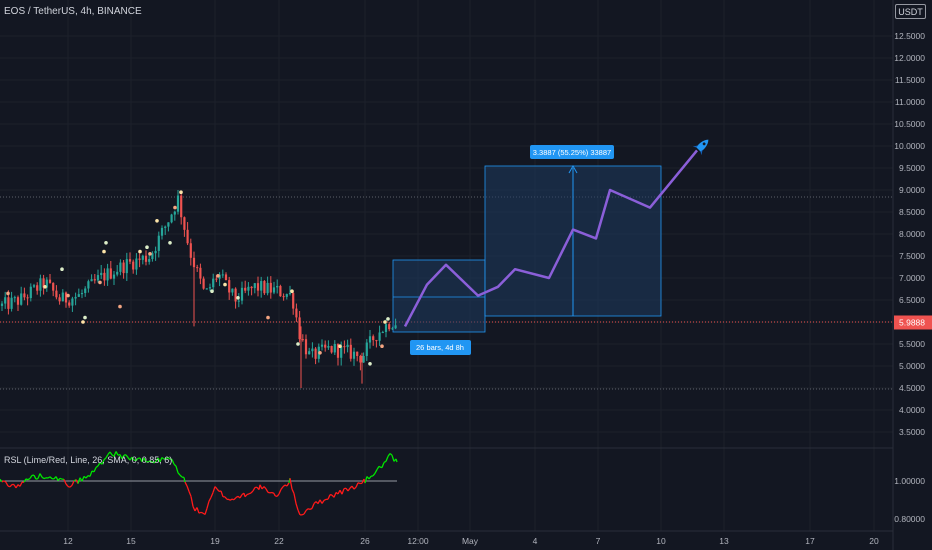 The image size is (932, 550). What do you see at coordinates (68, 541) in the screenshot?
I see `time-tick-label: 12` at bounding box center [68, 541].